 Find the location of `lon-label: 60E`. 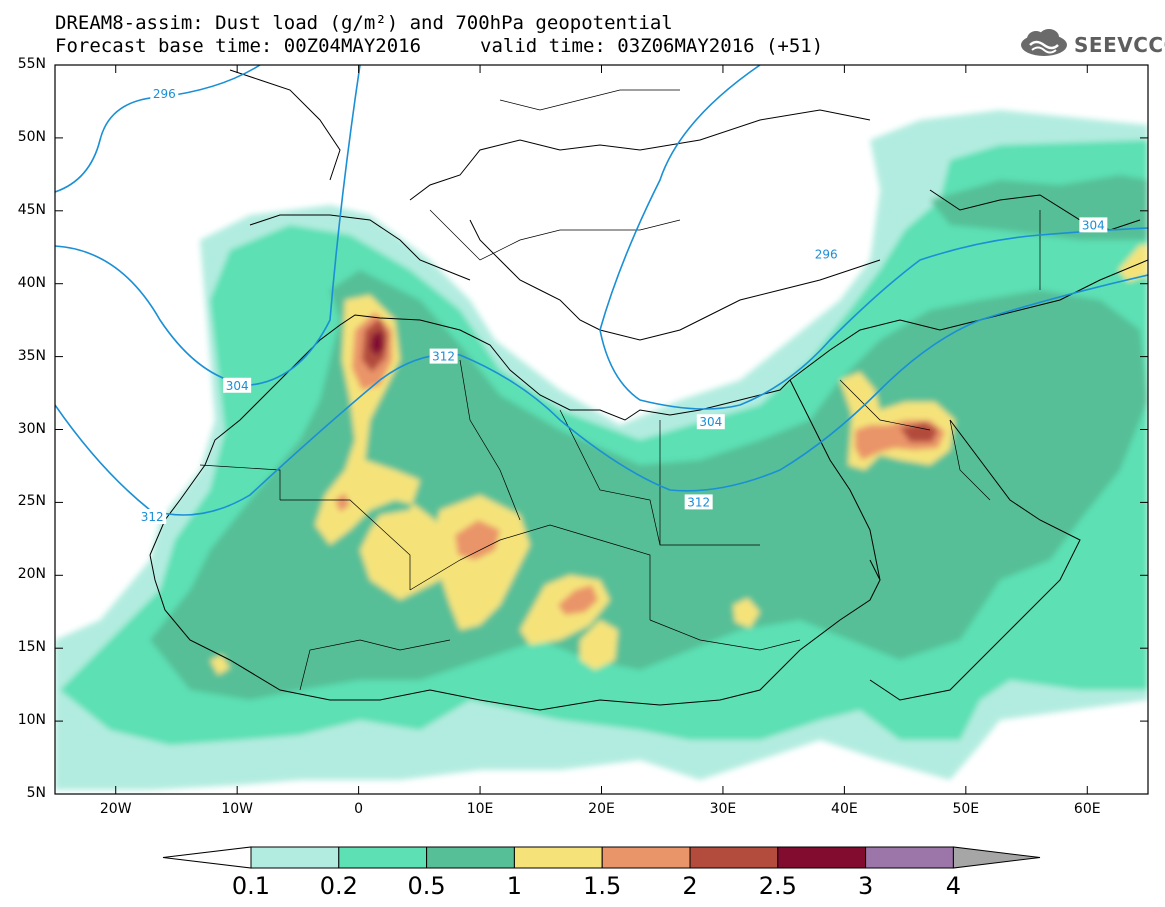

lon-label: 60E is located at coordinates (1087, 809).